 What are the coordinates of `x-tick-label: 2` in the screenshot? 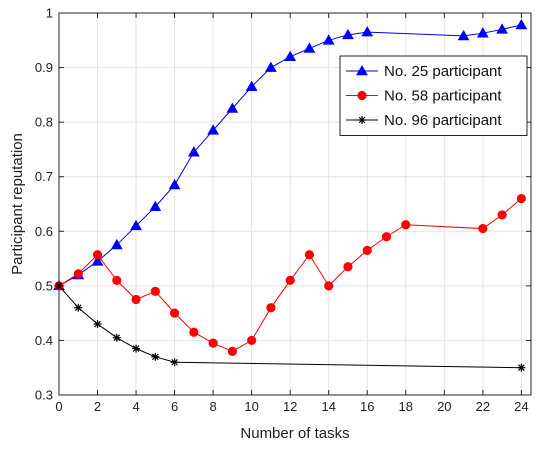 It's located at (97, 406).